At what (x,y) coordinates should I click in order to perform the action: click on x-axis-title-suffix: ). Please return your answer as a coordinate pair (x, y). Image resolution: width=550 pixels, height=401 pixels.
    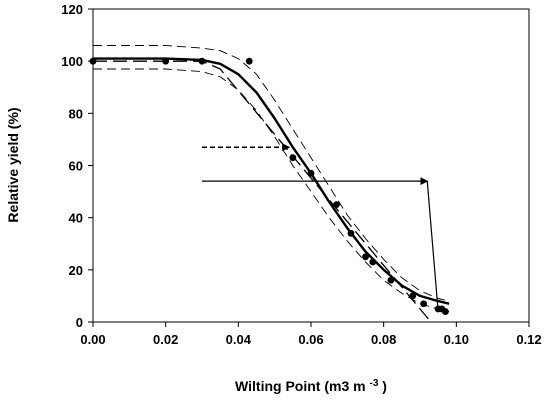
    Looking at the image, I should click on (384, 386).